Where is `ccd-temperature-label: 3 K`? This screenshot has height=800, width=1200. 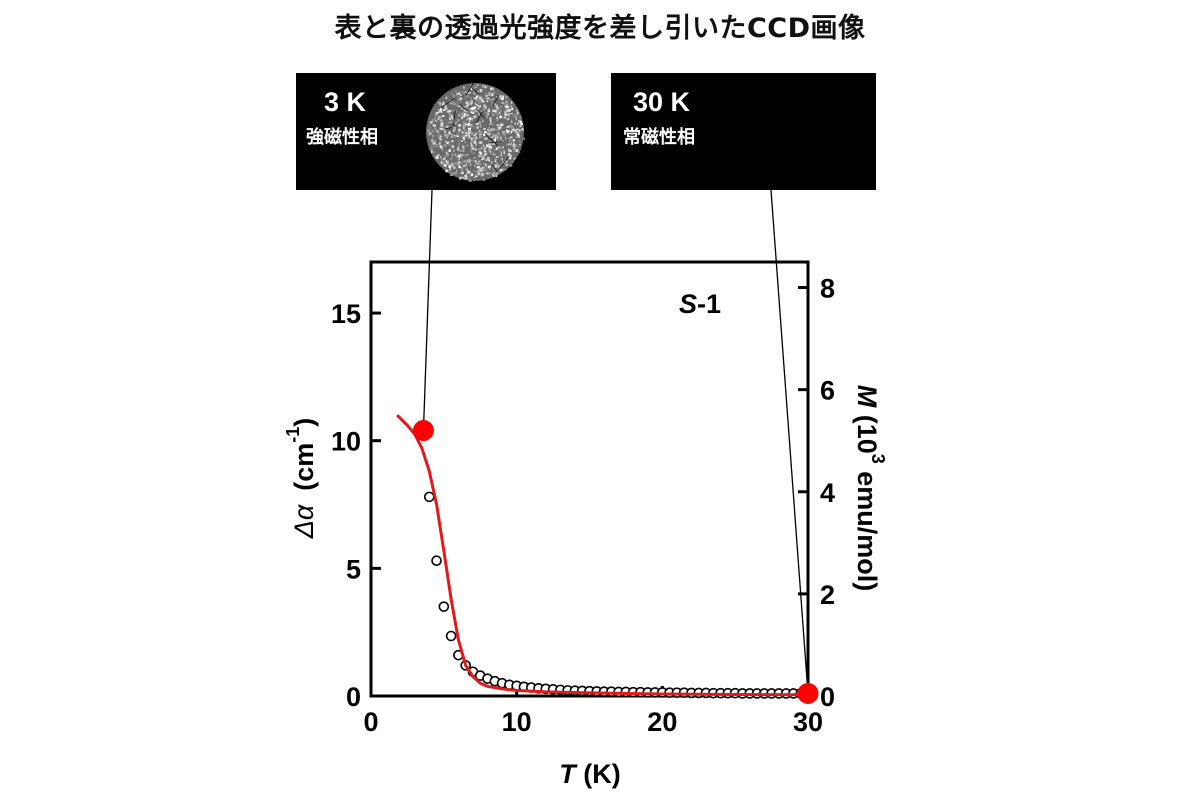 ccd-temperature-label: 3 K is located at coordinates (345, 102).